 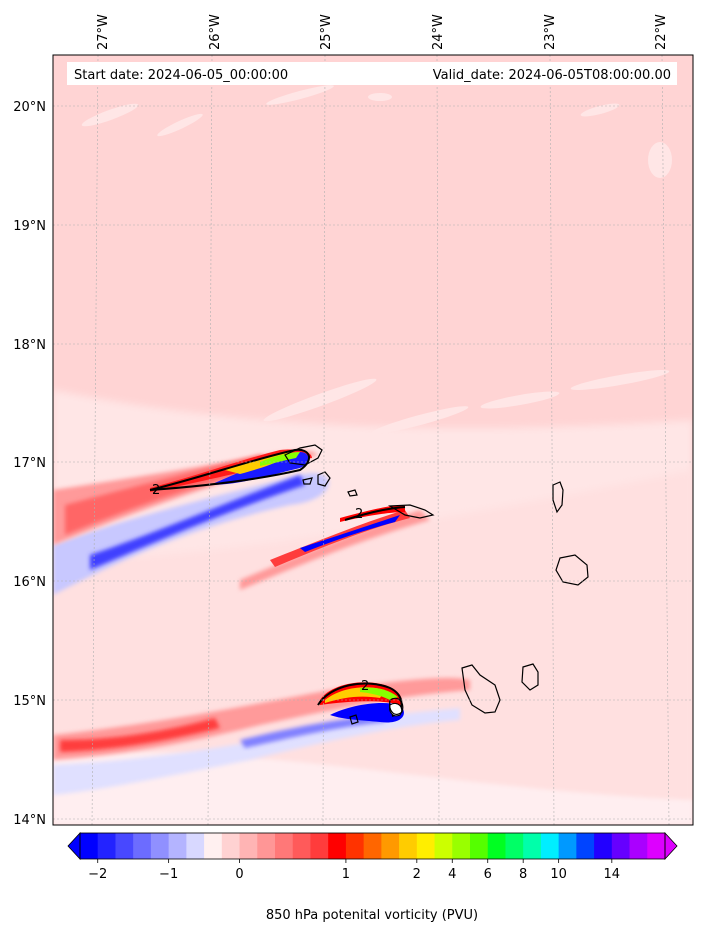 I want to click on pv-band-north, so click(x=191, y=521).